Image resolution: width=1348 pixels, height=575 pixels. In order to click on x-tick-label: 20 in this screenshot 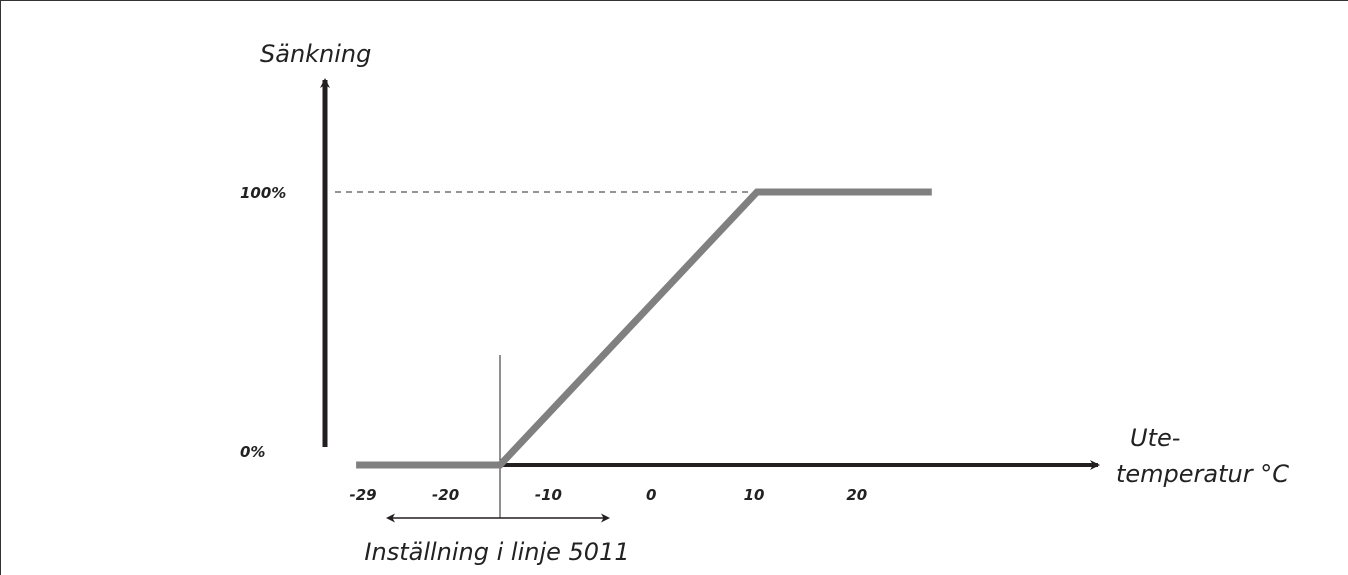, I will do `click(856, 495)`.